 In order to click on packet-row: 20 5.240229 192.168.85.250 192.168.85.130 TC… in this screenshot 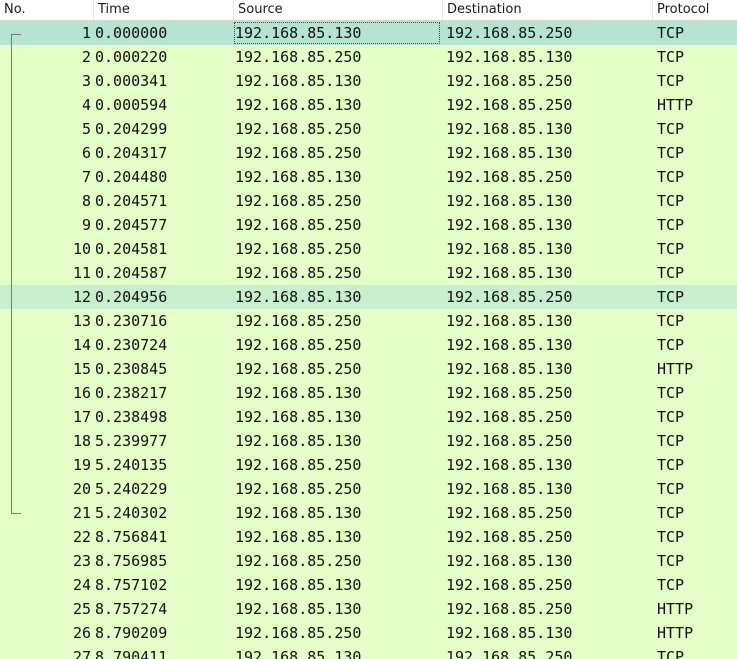, I will do `click(368, 489)`.